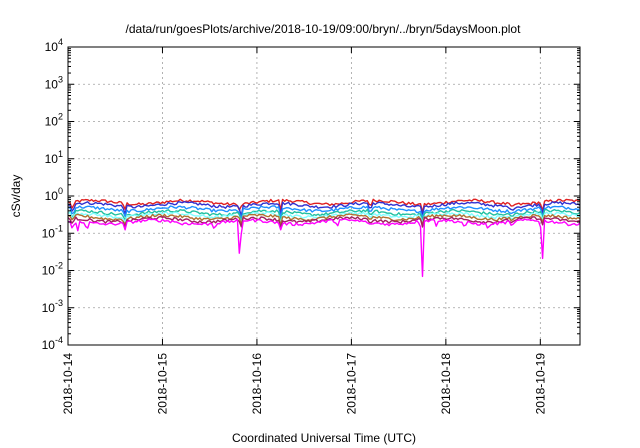  Describe the element at coordinates (540, 384) in the screenshot. I see `x-tick-label: 2018-10-19` at that location.